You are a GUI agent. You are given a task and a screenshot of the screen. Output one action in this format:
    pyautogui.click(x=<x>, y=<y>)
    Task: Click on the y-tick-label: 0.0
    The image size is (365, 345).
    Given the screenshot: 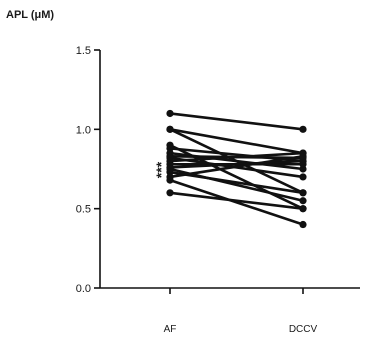 What is the action you would take?
    pyautogui.click(x=83, y=289)
    